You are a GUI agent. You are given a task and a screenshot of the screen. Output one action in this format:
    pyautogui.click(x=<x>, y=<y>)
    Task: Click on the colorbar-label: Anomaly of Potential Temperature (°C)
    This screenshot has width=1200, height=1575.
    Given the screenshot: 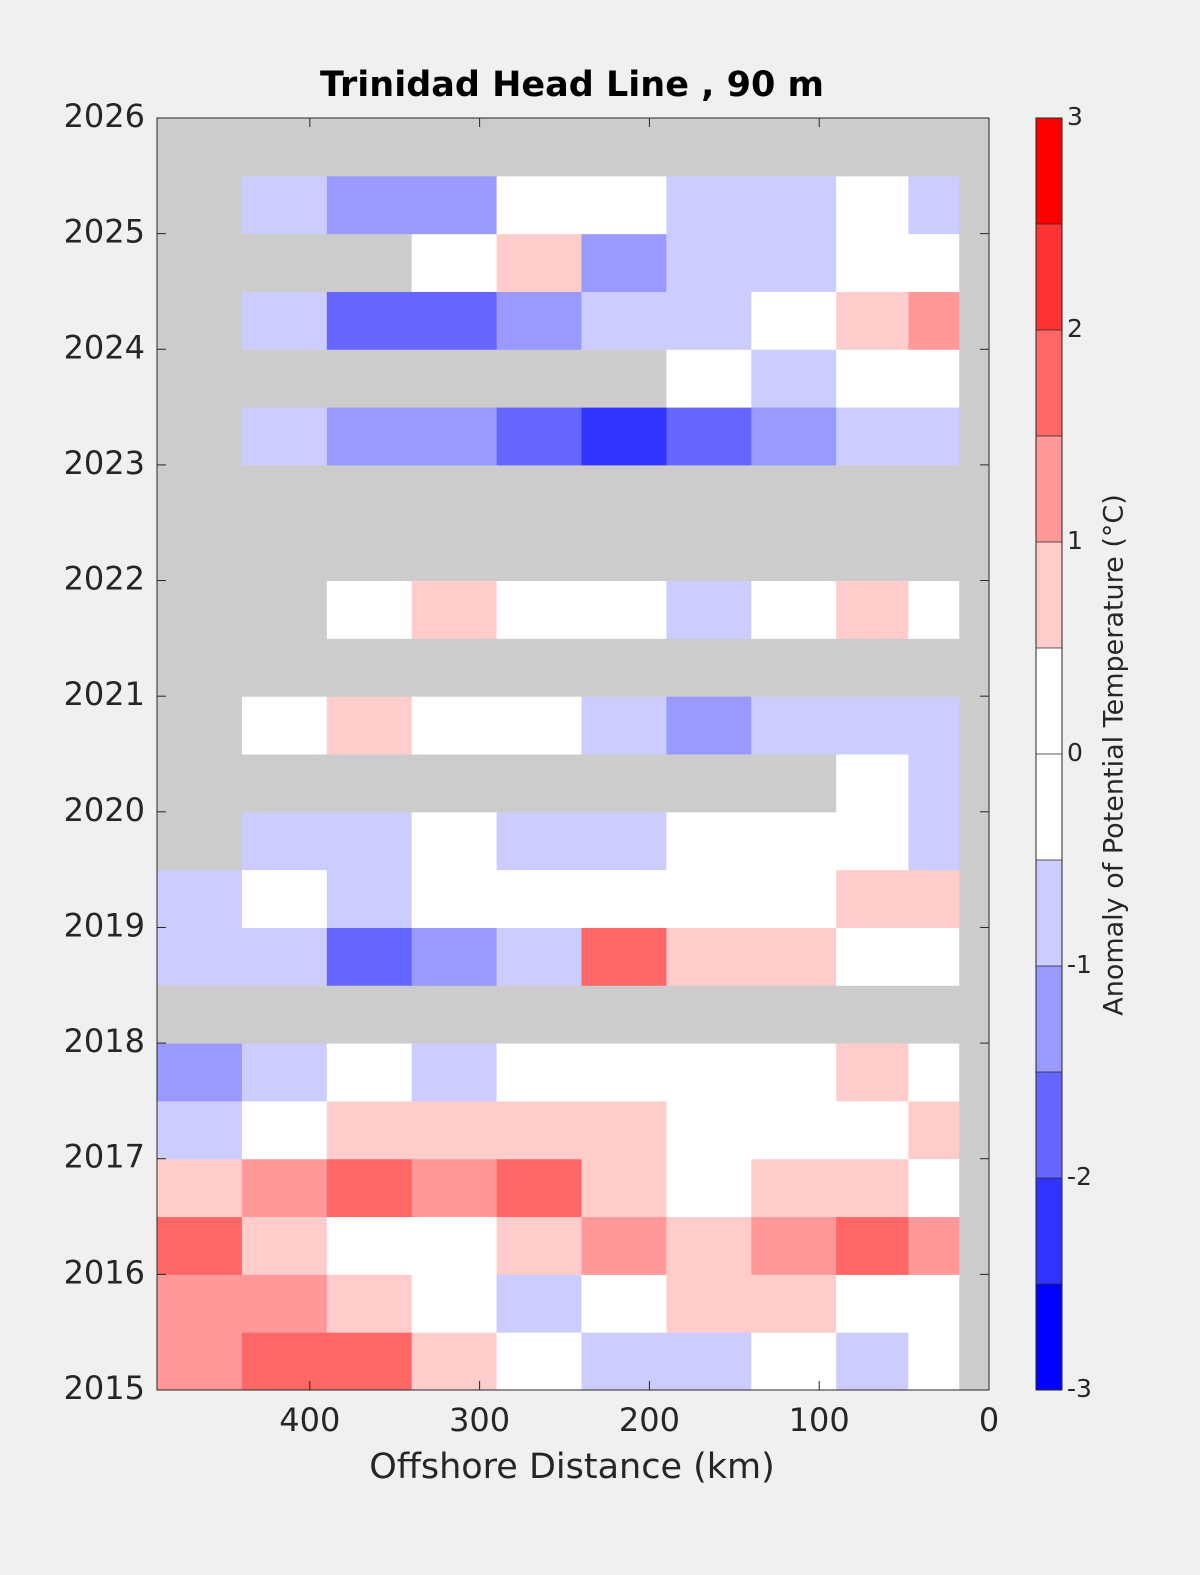 What is the action you would take?
    pyautogui.click(x=1114, y=755)
    